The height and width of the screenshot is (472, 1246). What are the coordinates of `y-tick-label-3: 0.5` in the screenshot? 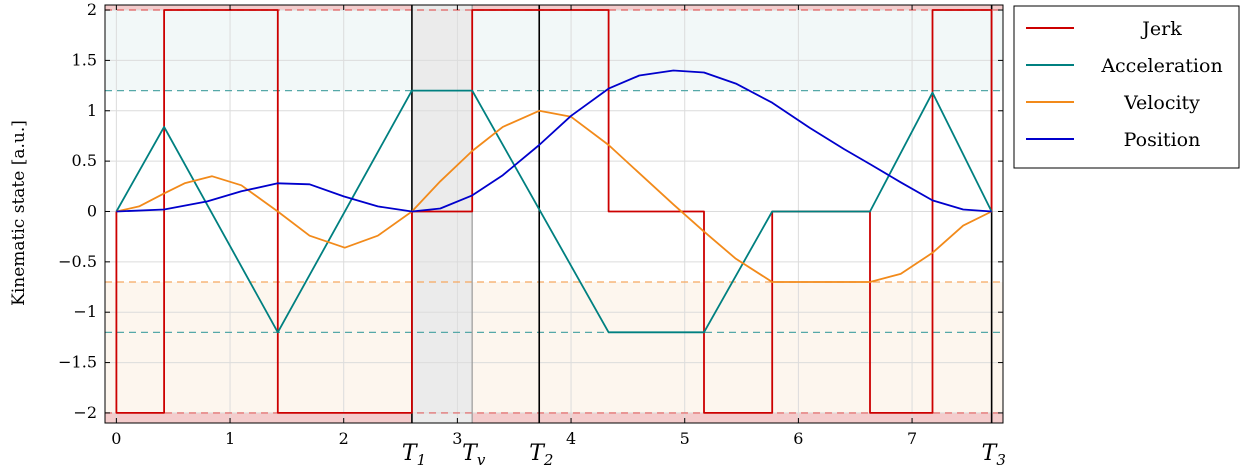 It's located at (84, 160).